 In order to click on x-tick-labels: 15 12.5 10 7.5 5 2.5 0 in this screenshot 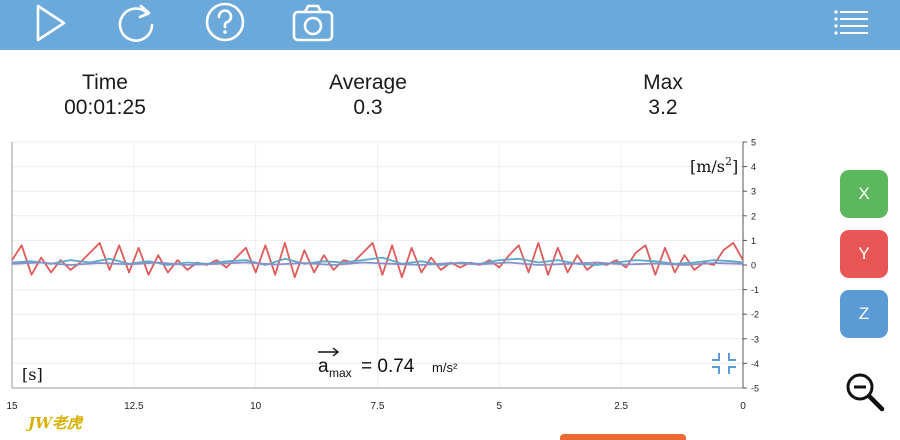, I will do `click(376, 406)`.